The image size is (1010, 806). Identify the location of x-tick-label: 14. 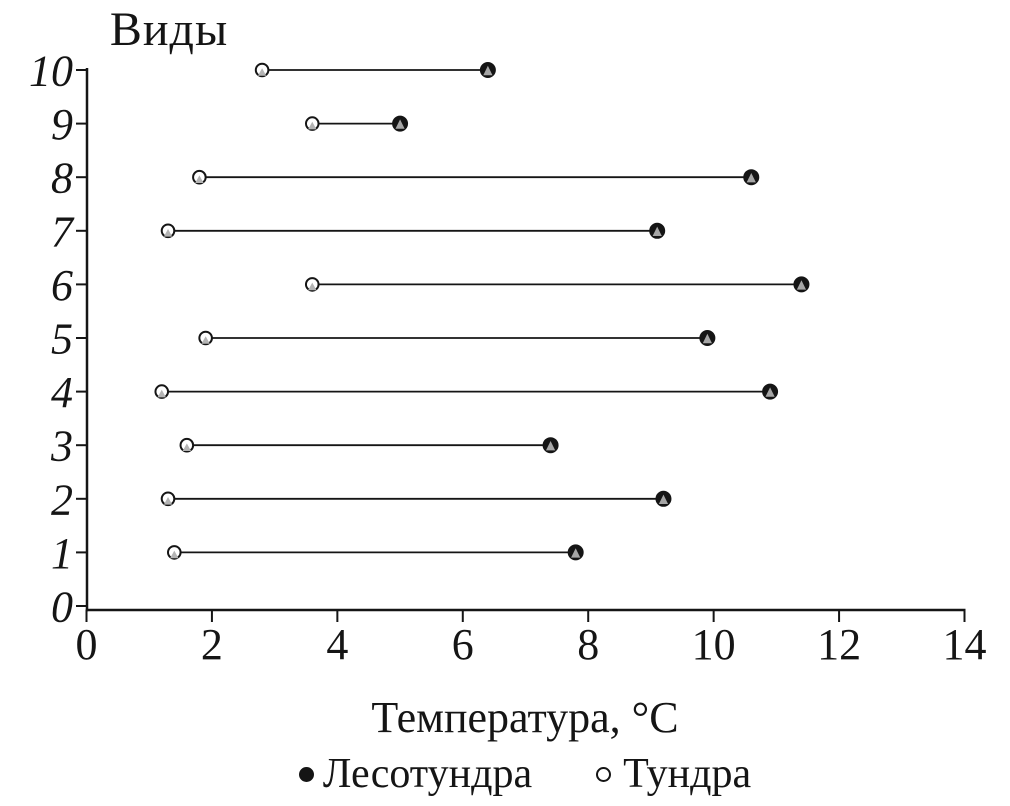
(965, 644).